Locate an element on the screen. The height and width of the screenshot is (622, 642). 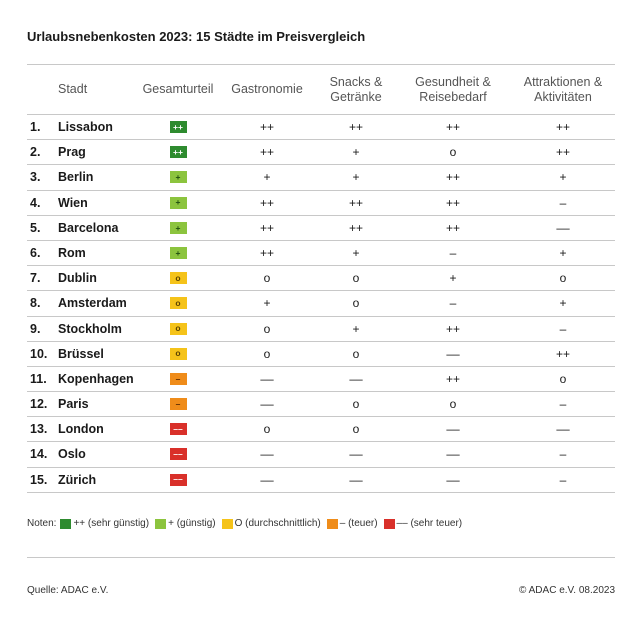
city-cell: London is located at coordinates (81, 429).